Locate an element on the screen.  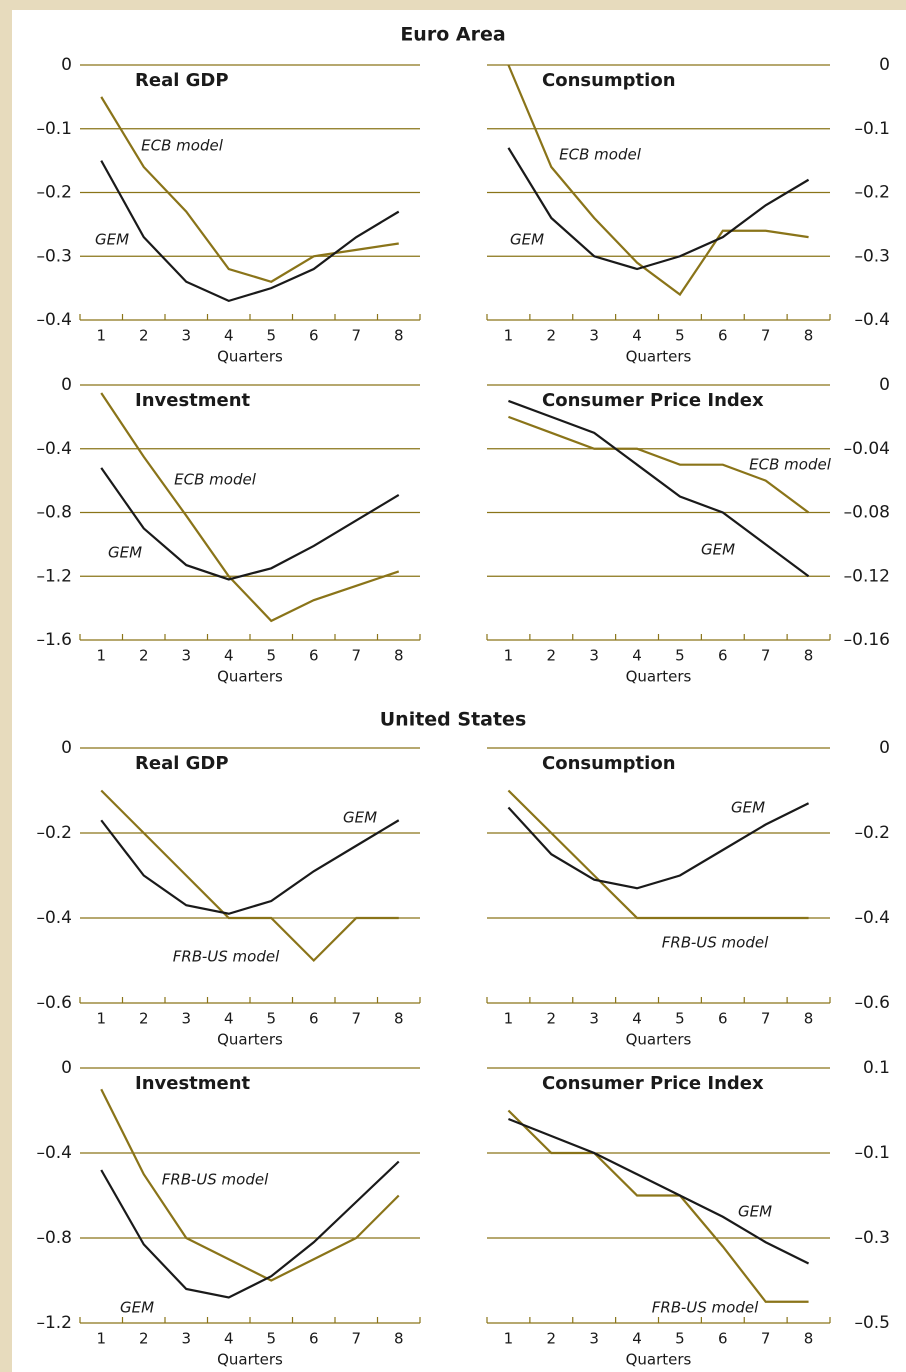
y-tick-label: –0.12 is located at coordinates (867, 576).